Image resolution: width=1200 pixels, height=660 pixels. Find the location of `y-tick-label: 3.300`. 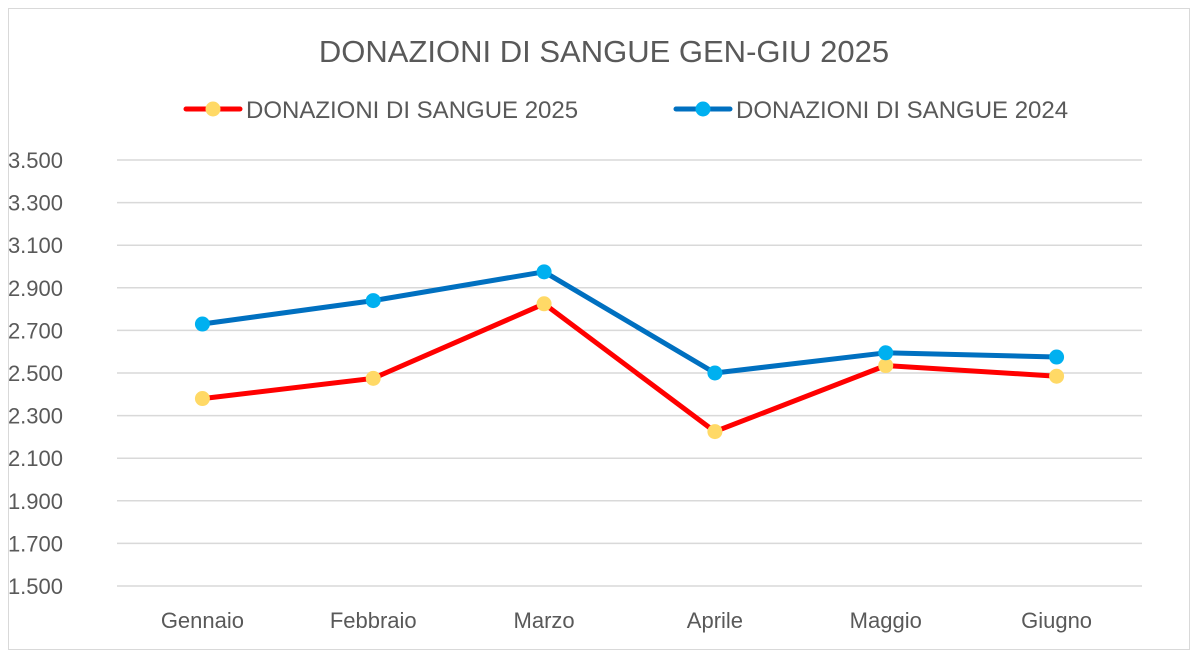

y-tick-label: 3.300 is located at coordinates (35, 203).